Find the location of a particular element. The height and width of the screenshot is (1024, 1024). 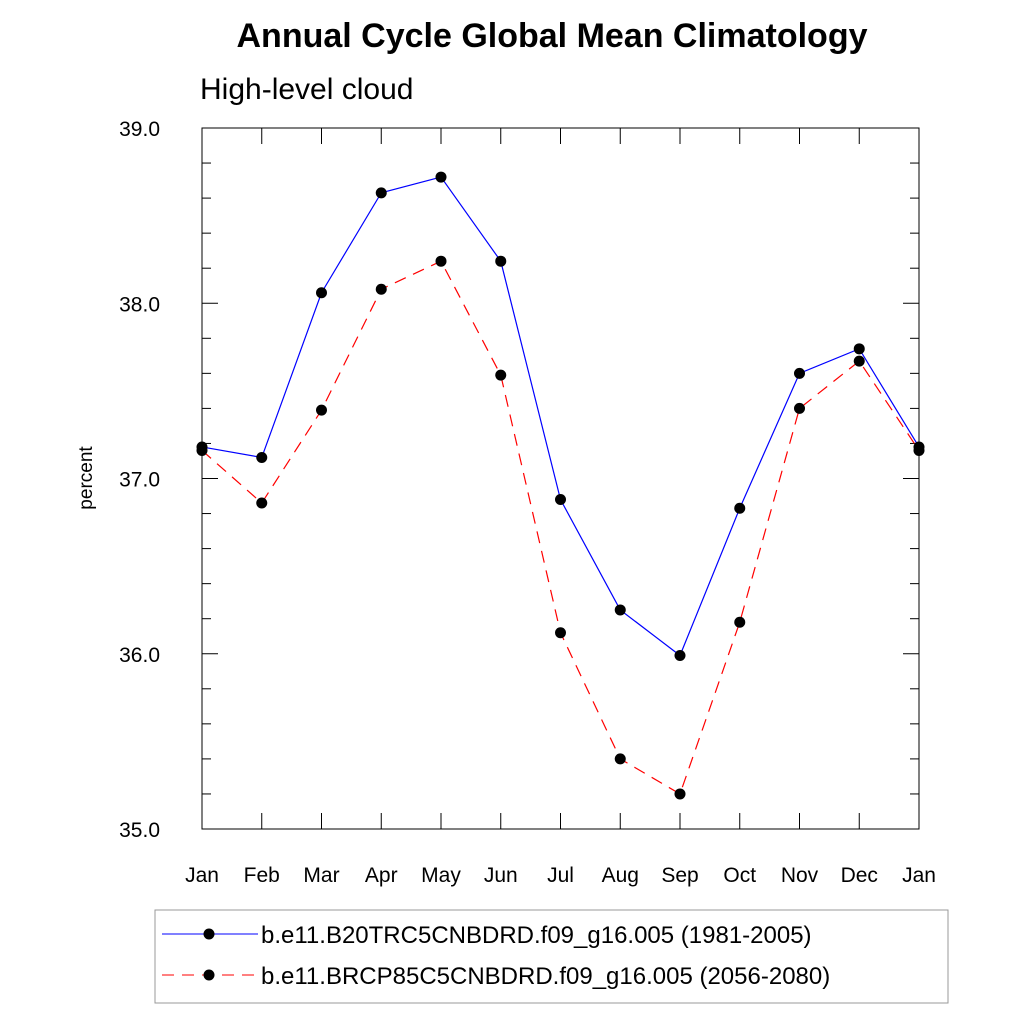

y-tick-label: 39.0 is located at coordinates (139, 129).